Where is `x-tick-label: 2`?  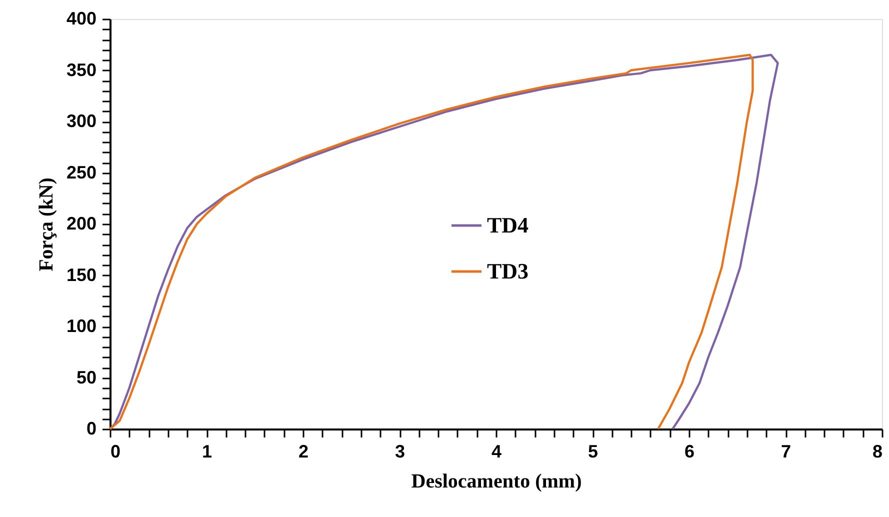 x-tick-label: 2 is located at coordinates (303, 452).